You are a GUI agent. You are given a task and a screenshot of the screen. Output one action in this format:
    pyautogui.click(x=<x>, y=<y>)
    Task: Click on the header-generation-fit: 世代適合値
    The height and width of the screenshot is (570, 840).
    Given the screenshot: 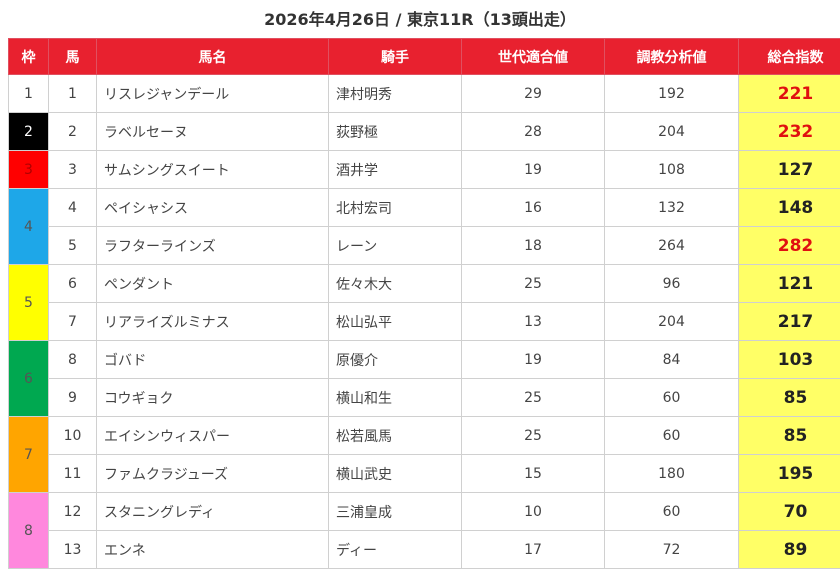 What is the action you would take?
    pyautogui.click(x=533, y=56)
    